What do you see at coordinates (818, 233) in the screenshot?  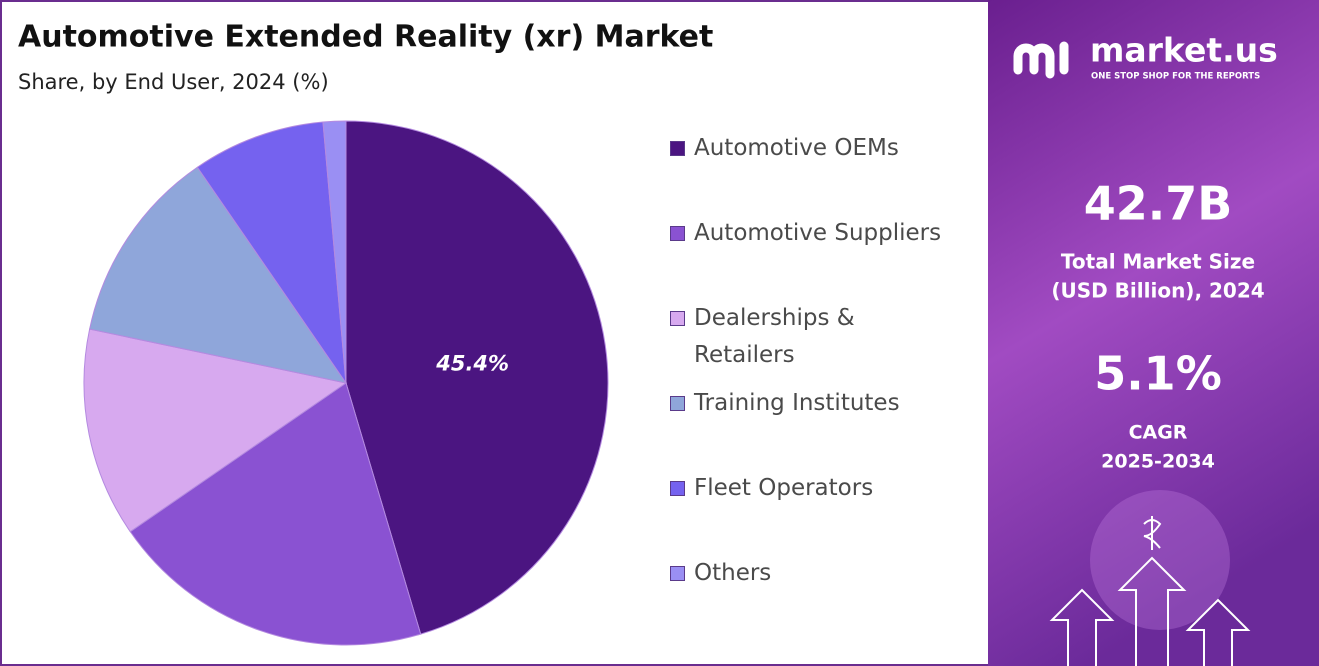 I see `legend-label: Automotive Suppliers` at bounding box center [818, 233].